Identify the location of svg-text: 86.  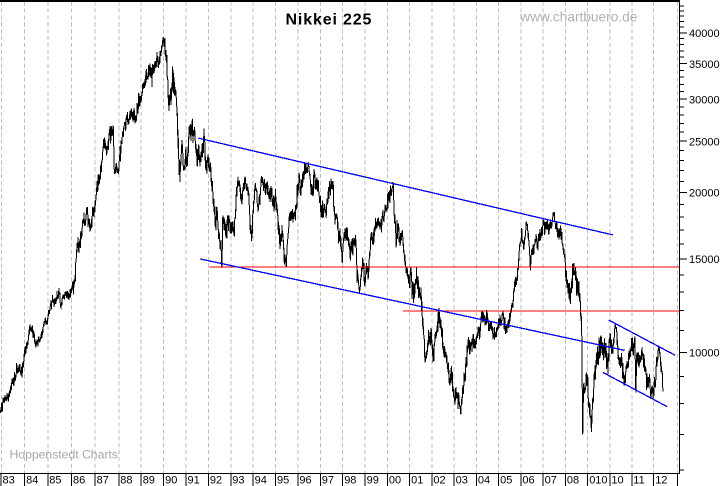
(79, 480).